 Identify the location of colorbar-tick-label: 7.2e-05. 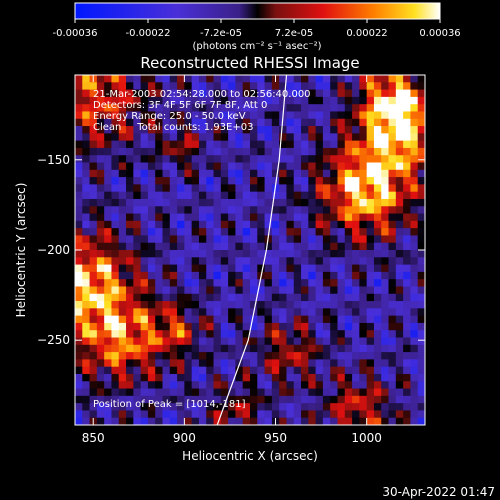
(294, 33).